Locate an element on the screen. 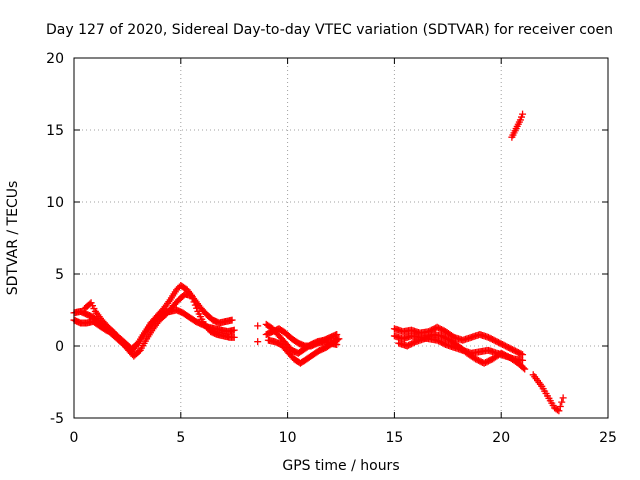 The image size is (640, 480). series-track-c is located at coordinates (159, 325).